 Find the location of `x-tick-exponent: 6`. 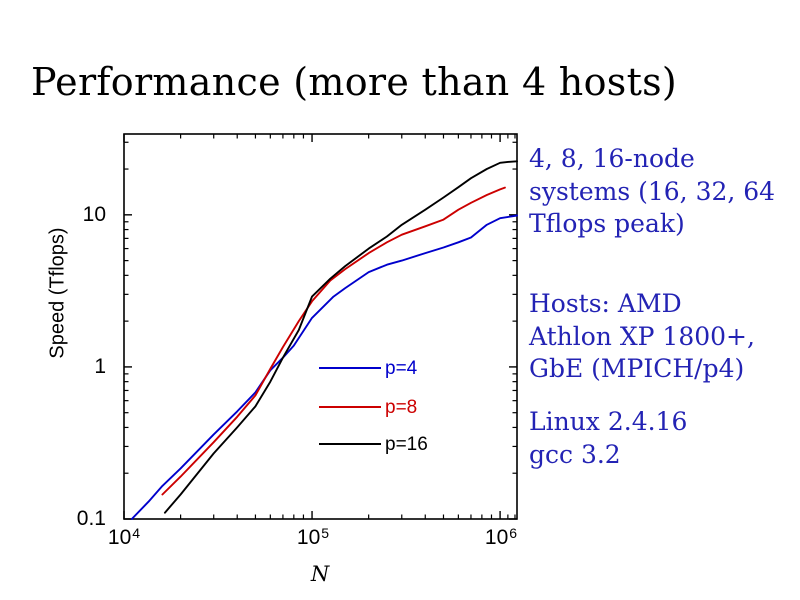

x-tick-exponent: 6 is located at coordinates (513, 533).